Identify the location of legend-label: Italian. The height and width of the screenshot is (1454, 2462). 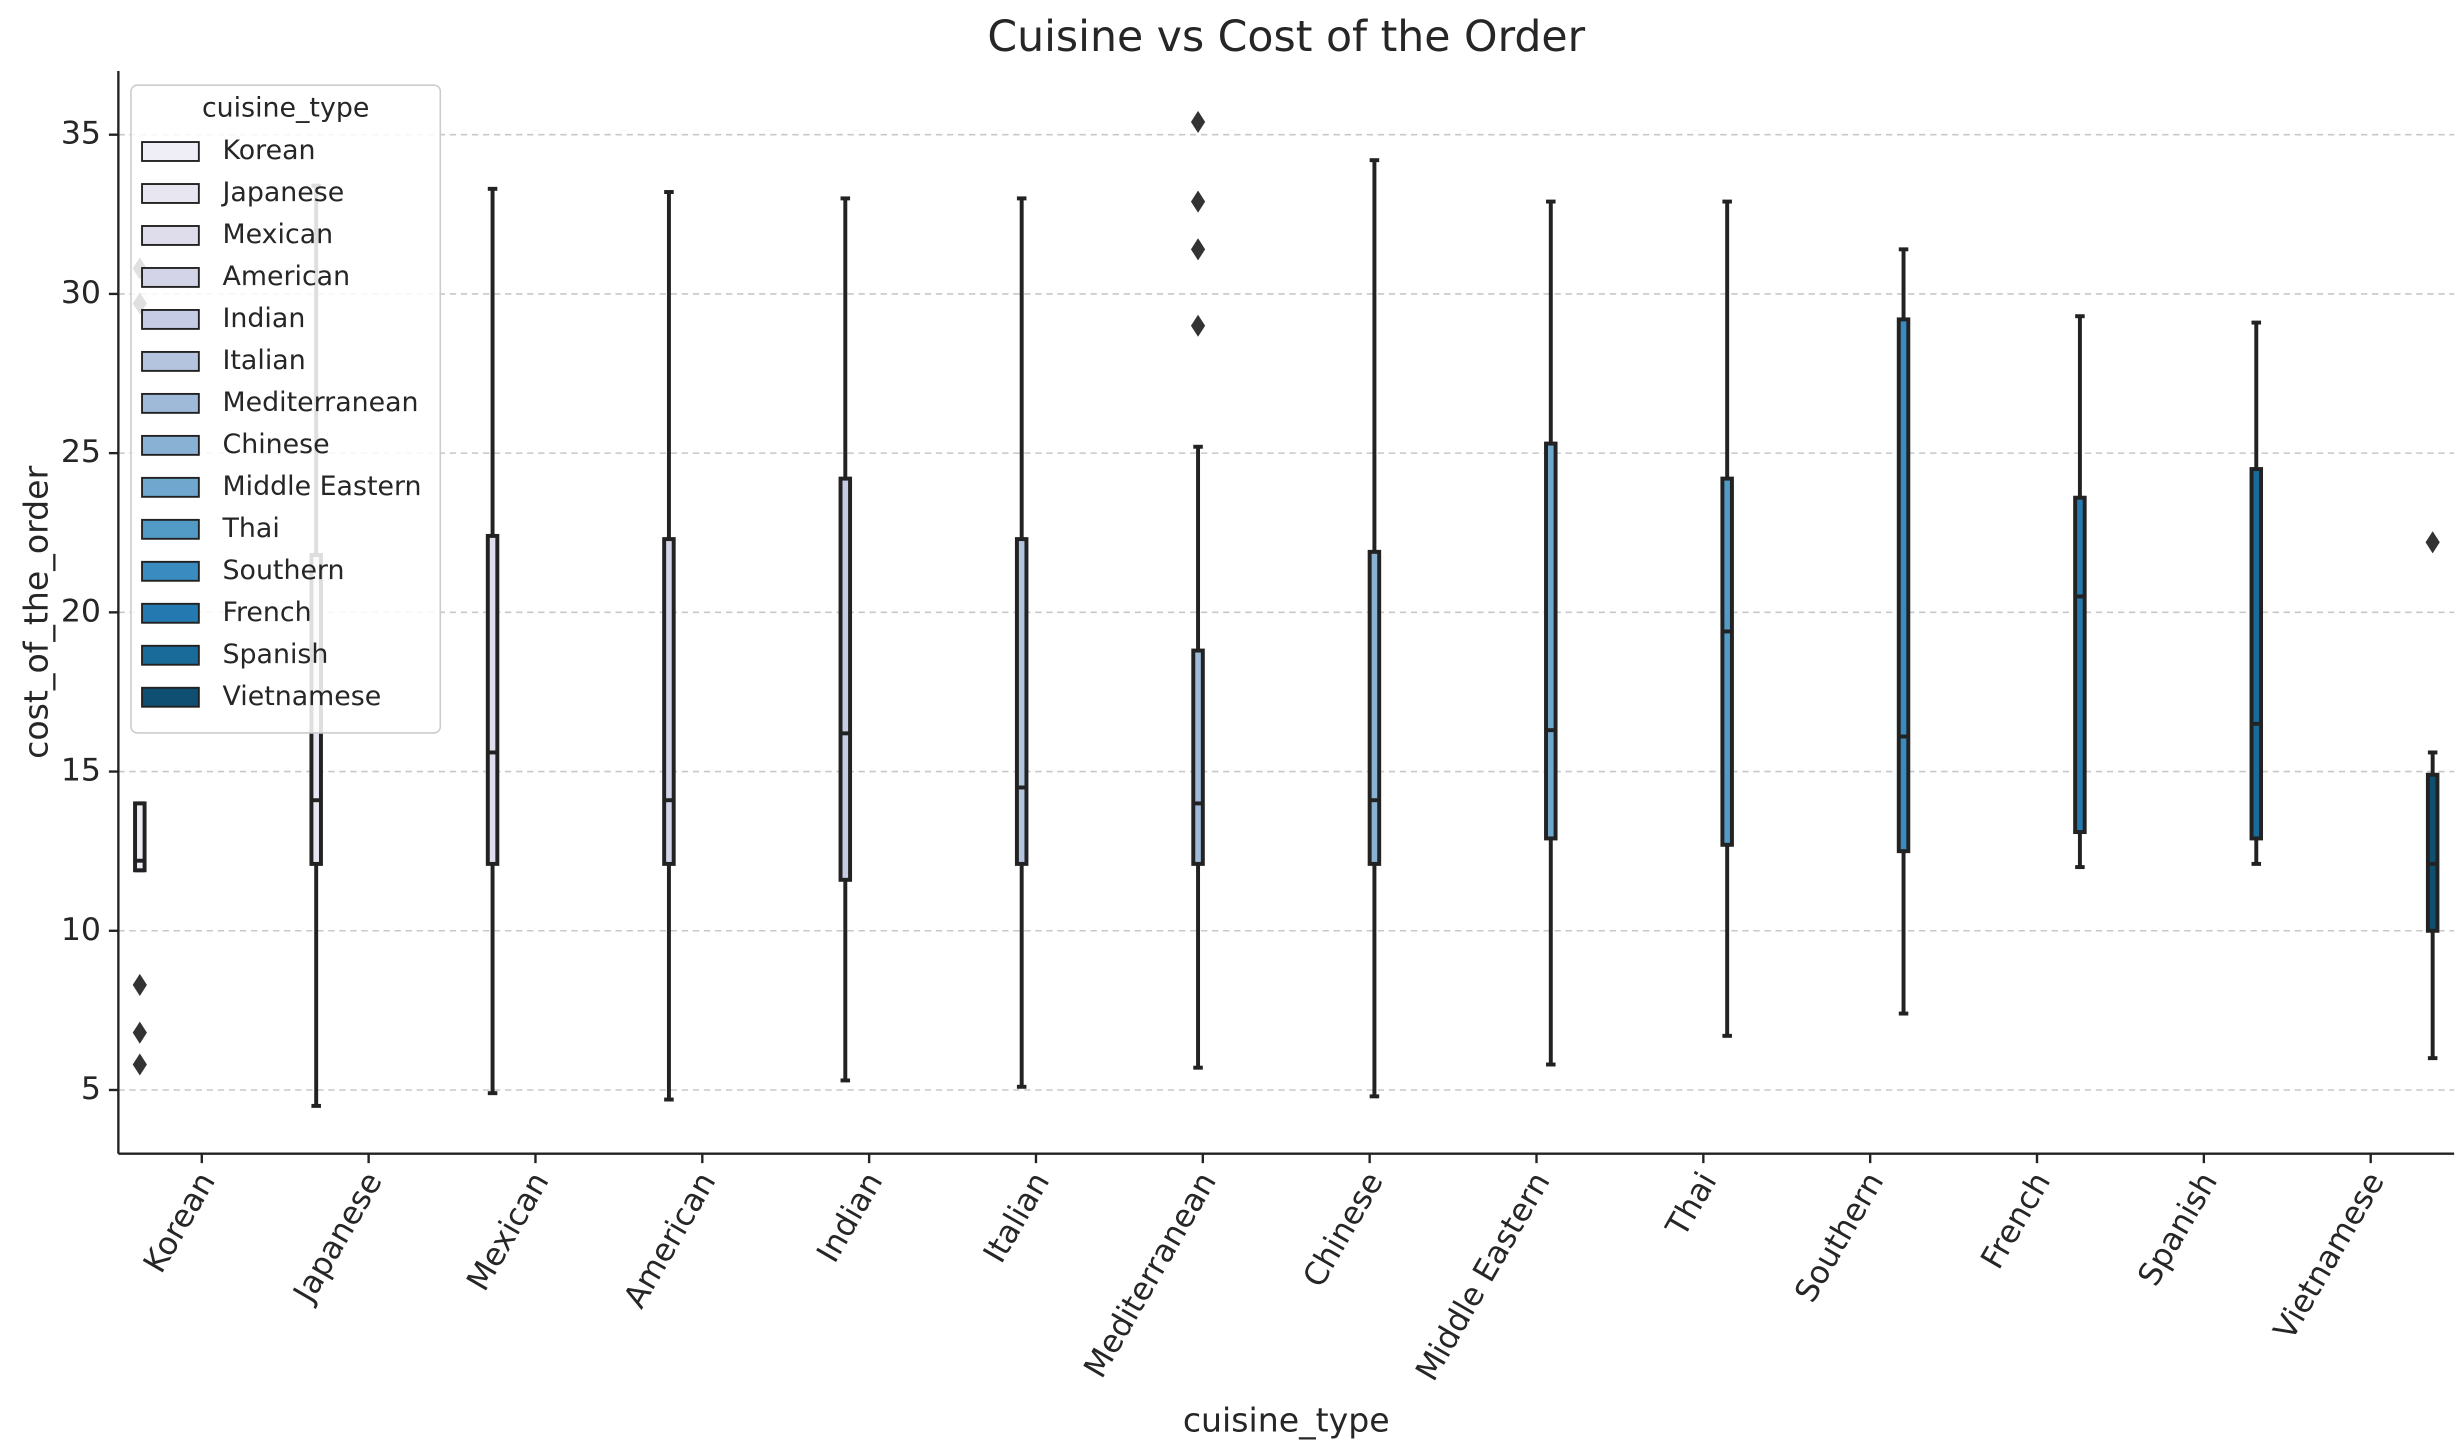
(264, 360).